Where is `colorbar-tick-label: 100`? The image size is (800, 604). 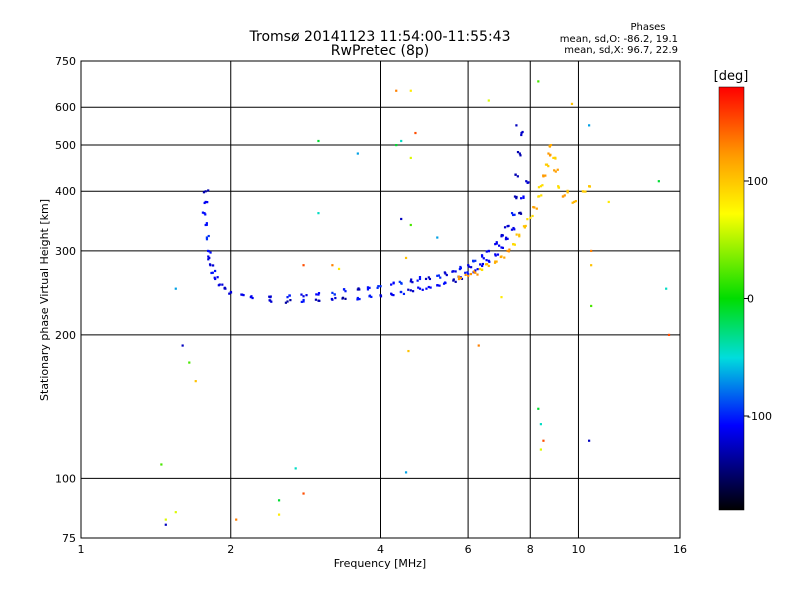
colorbar-tick-label: 100 is located at coordinates (757, 181).